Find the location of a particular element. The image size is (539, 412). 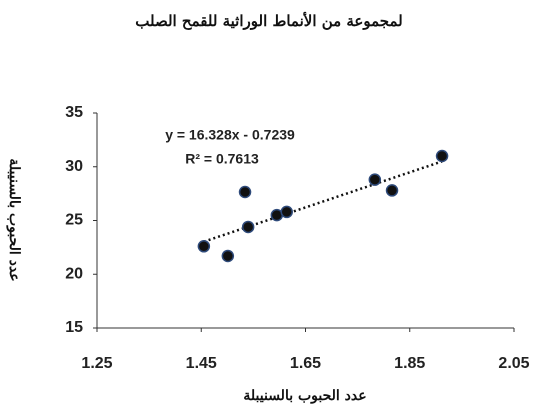

chart-title: لمجموعة من الأنماط الوراثية للقمح الصلب is located at coordinates (268, 20).